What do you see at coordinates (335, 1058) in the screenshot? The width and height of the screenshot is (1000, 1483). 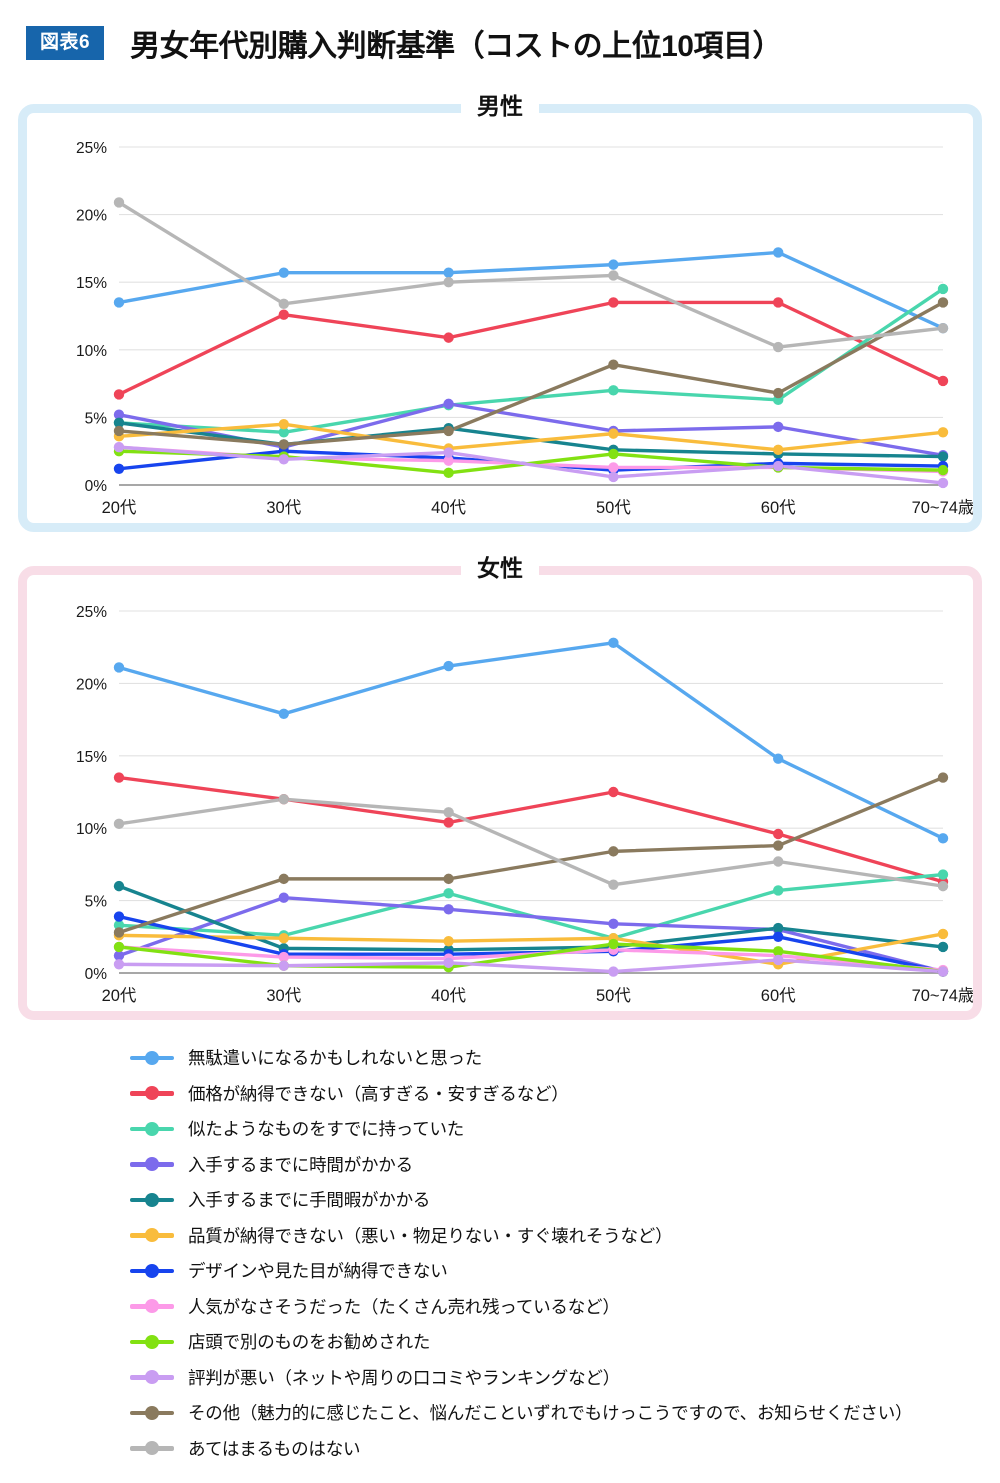 I see `legend-item-label: 無駄遣いになるかもしれないと思った` at bounding box center [335, 1058].